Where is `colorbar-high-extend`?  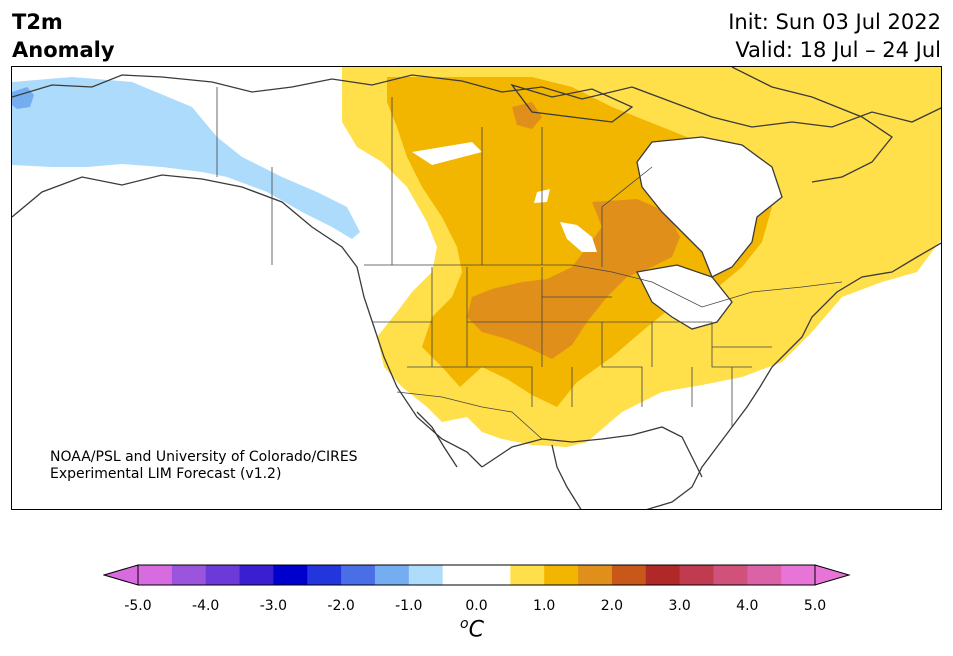
colorbar-high-extend is located at coordinates (832, 575).